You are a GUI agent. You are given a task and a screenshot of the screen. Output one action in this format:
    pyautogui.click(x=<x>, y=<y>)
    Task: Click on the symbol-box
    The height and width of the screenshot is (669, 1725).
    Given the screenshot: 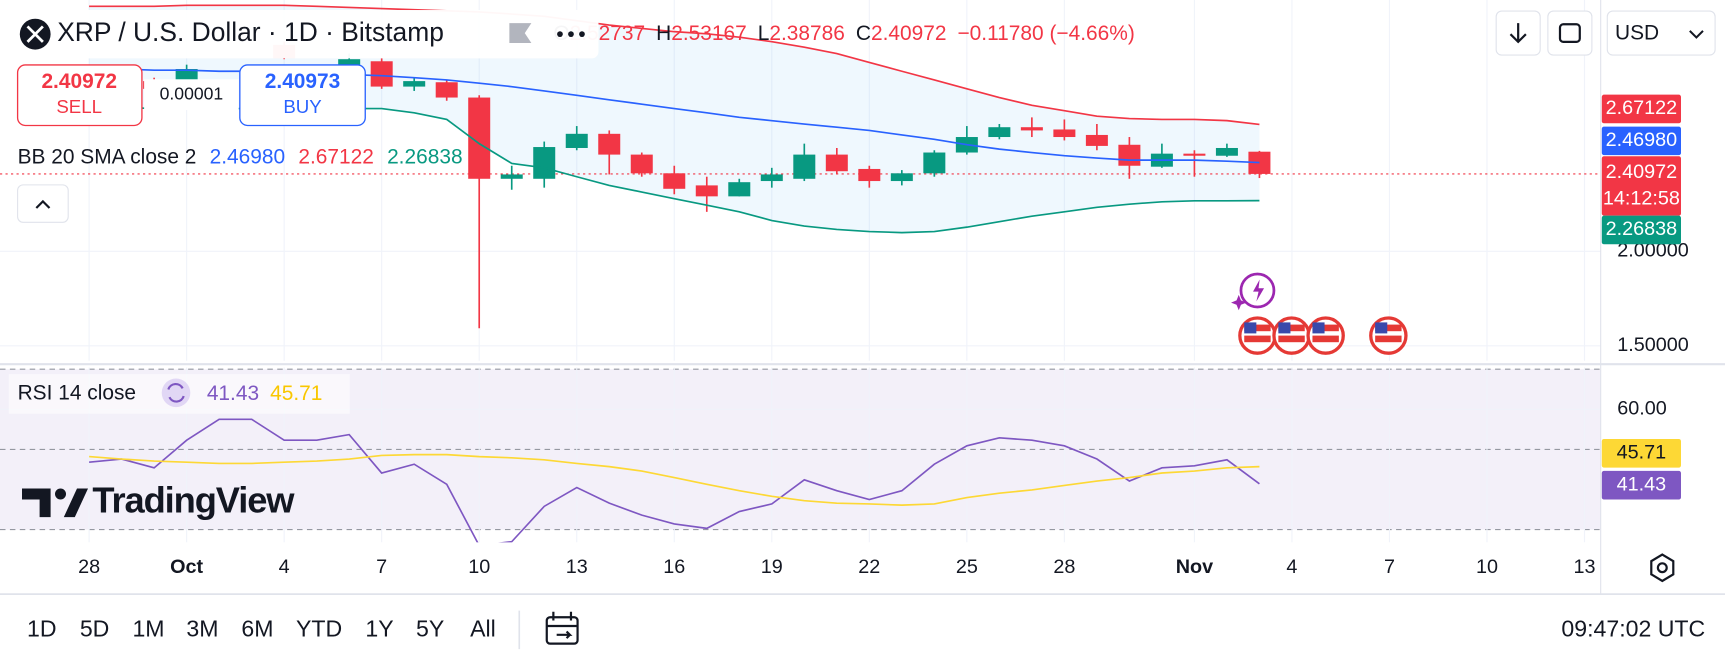 What is the action you would take?
    pyautogui.click(x=303, y=34)
    